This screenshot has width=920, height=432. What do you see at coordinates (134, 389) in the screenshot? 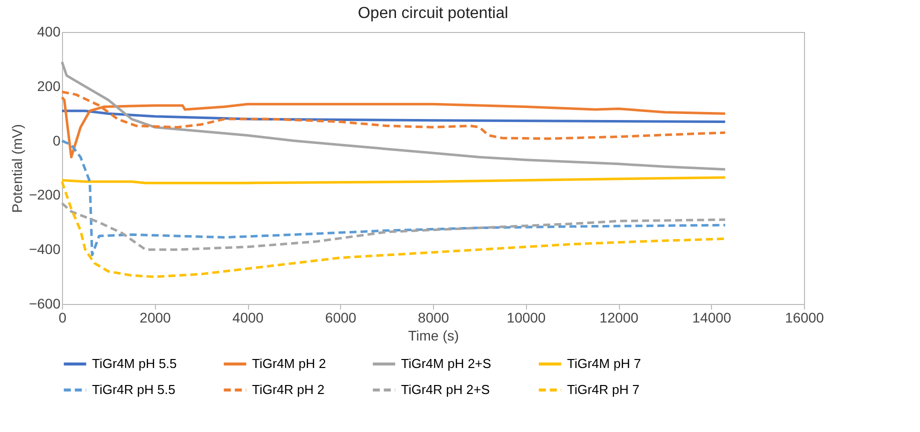
I see `legend-label: TiGr4R pH 5.5` at bounding box center [134, 389].